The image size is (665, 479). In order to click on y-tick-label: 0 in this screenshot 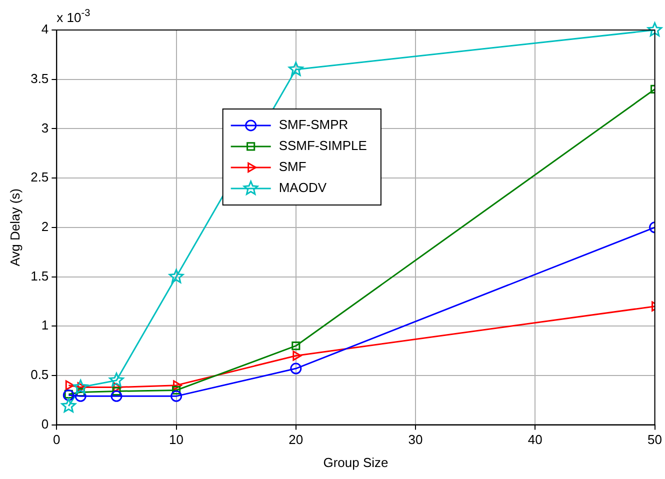, I will do `click(45, 424)`.